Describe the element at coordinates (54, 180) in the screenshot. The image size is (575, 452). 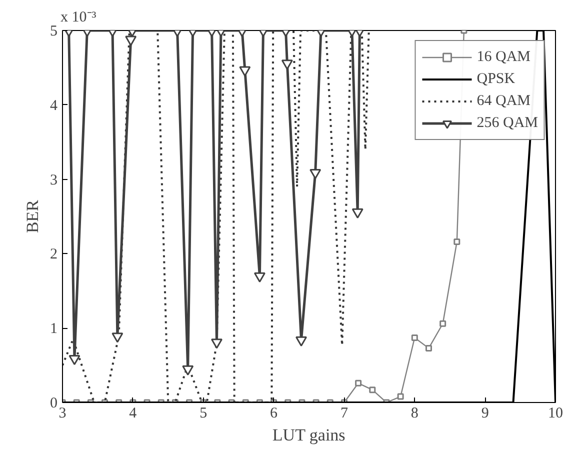
I see `y-tick-label: 3` at that location.